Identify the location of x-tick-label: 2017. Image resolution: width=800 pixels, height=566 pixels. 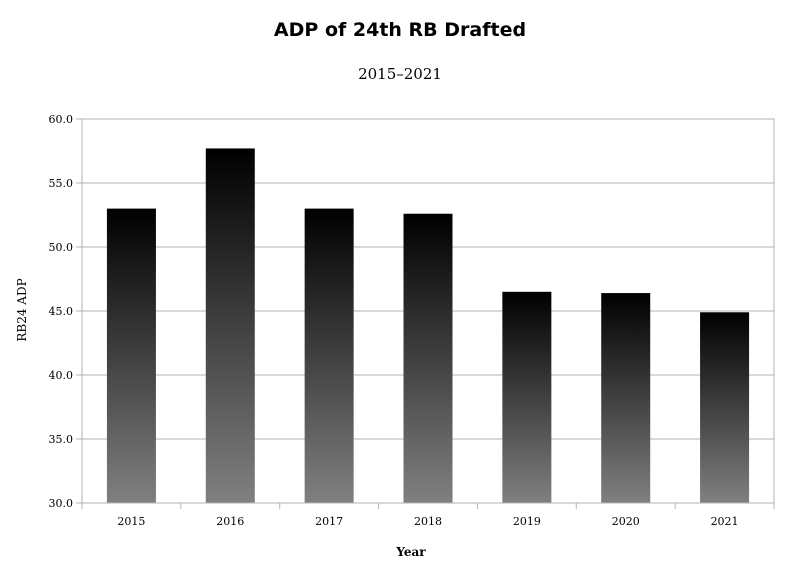
(329, 521).